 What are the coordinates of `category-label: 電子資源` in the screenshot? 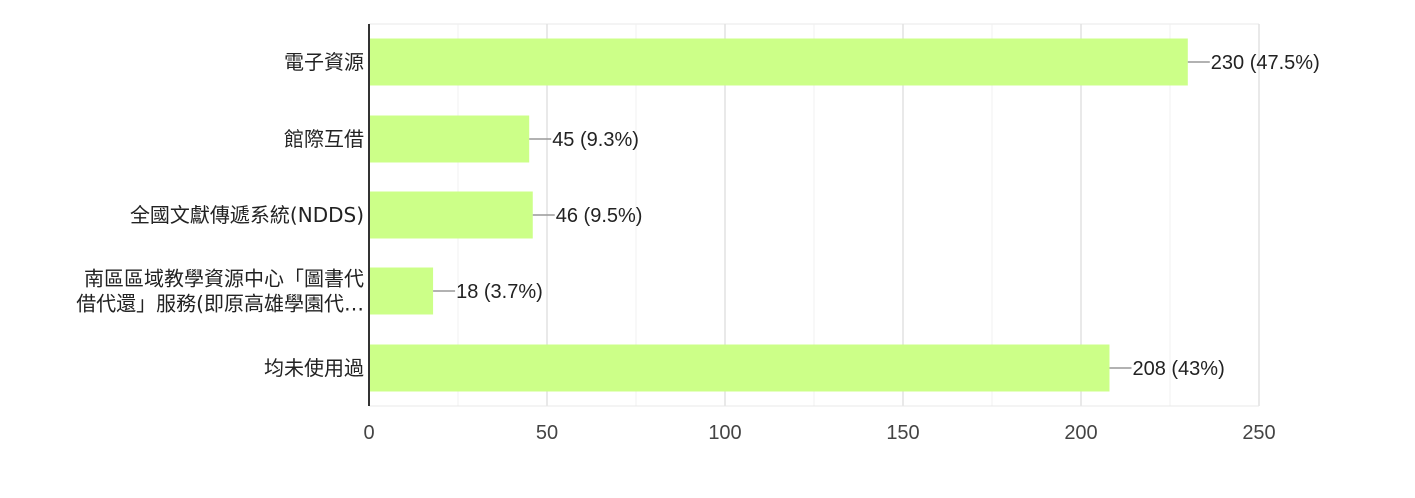 It's located at (324, 62).